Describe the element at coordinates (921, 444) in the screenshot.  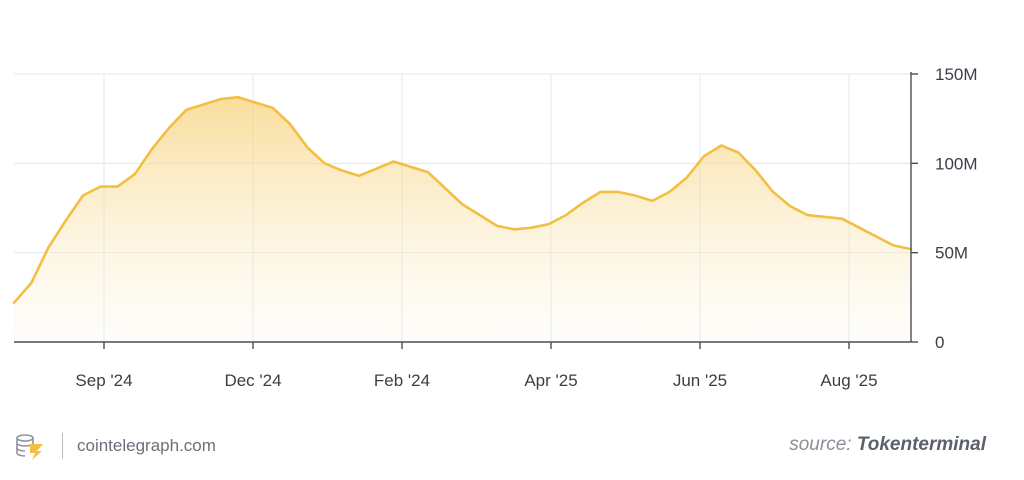
I see `source-name: Tokenterminal` at that location.